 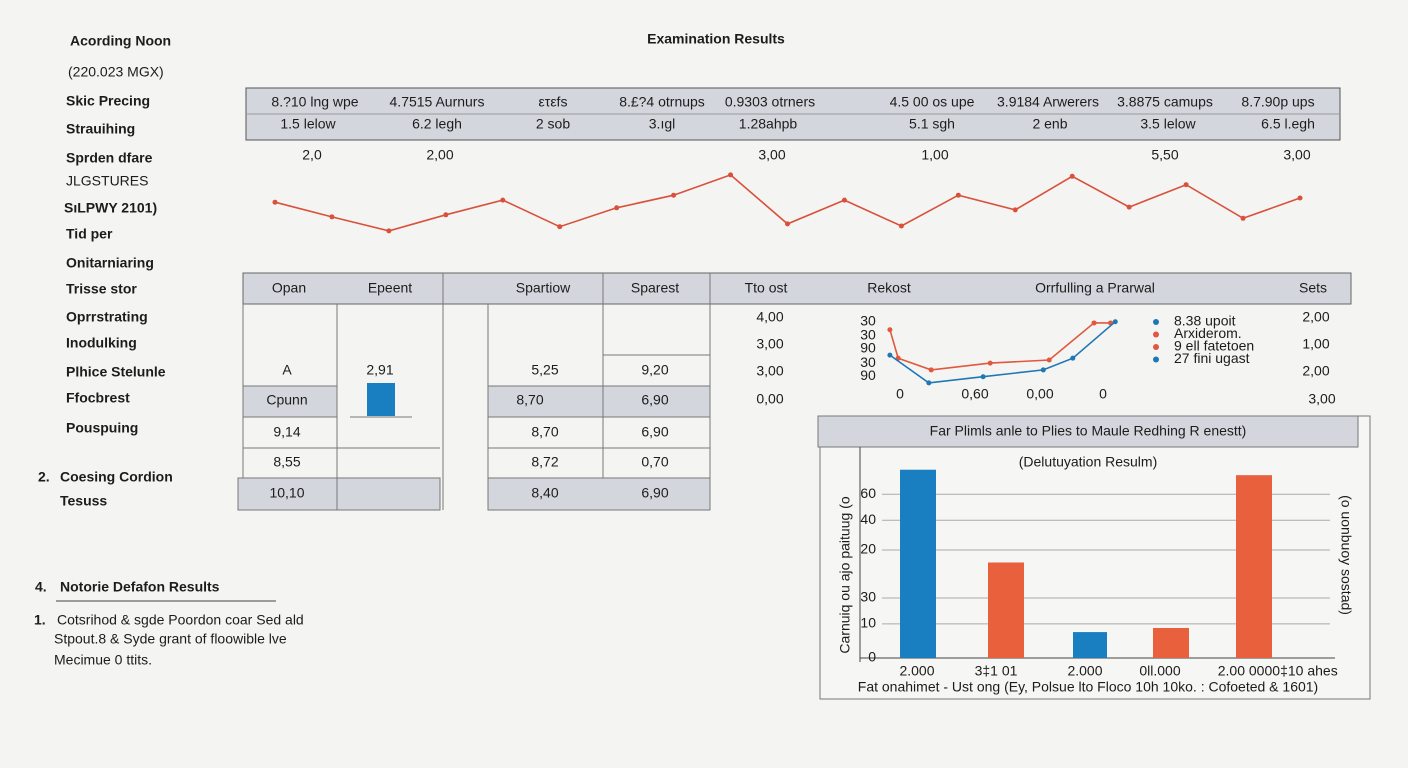 What do you see at coordinates (1039, 394) in the screenshot?
I see `x-tick-label: 0,00` at bounding box center [1039, 394].